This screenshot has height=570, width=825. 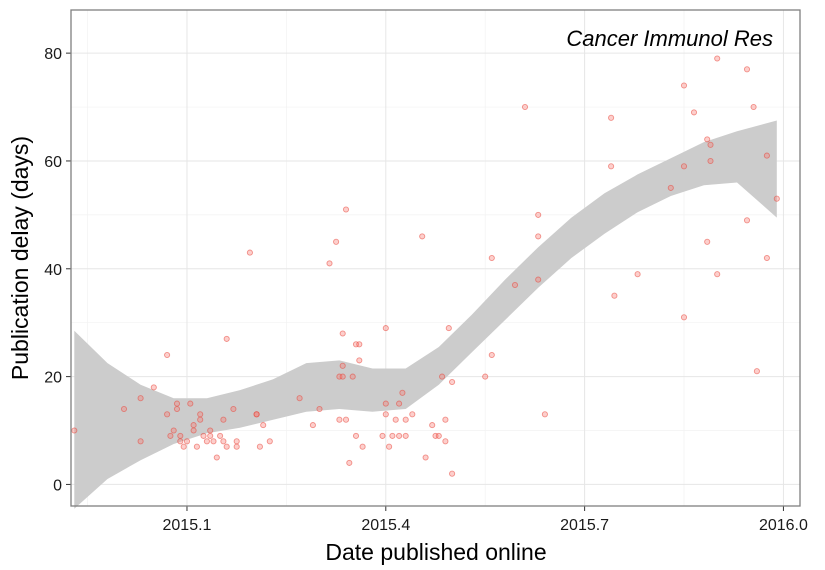 What do you see at coordinates (187, 525) in the screenshot?
I see `x-tick-label: 2015.1` at bounding box center [187, 525].